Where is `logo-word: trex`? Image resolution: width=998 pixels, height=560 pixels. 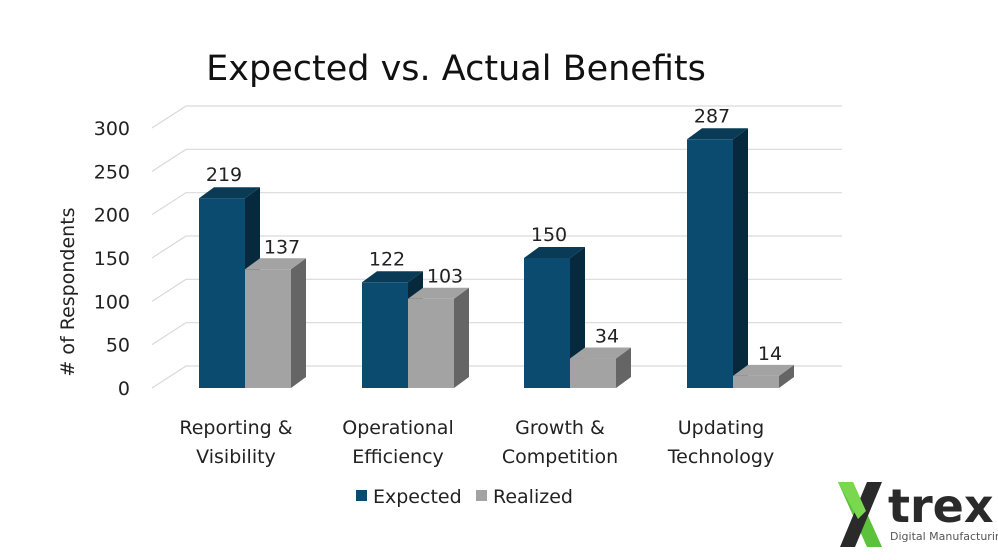 logo-word: trex is located at coordinates (941, 506).